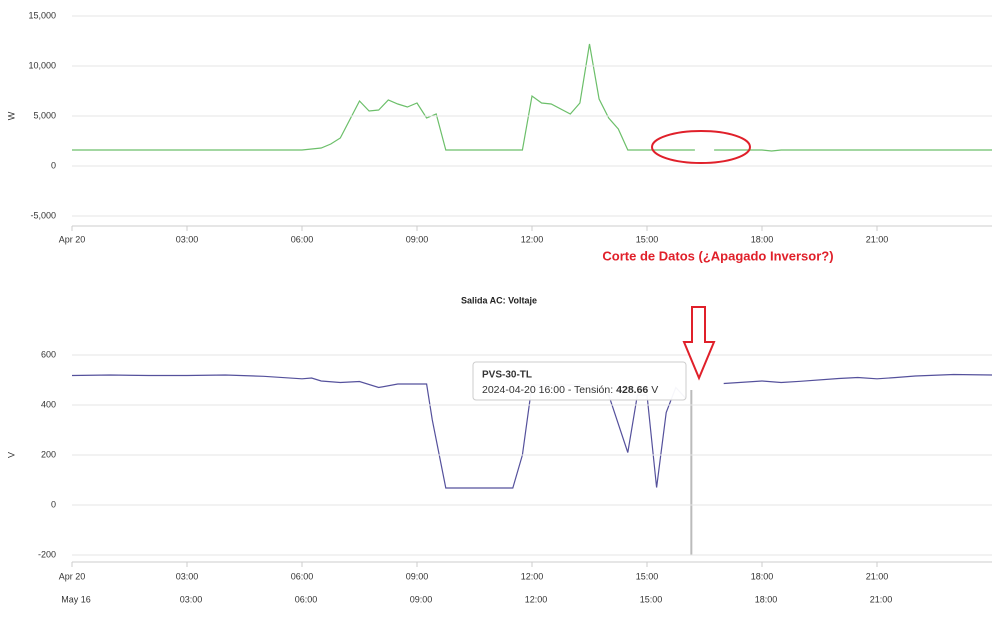  I want to click on y-axis-label: W, so click(11, 115).